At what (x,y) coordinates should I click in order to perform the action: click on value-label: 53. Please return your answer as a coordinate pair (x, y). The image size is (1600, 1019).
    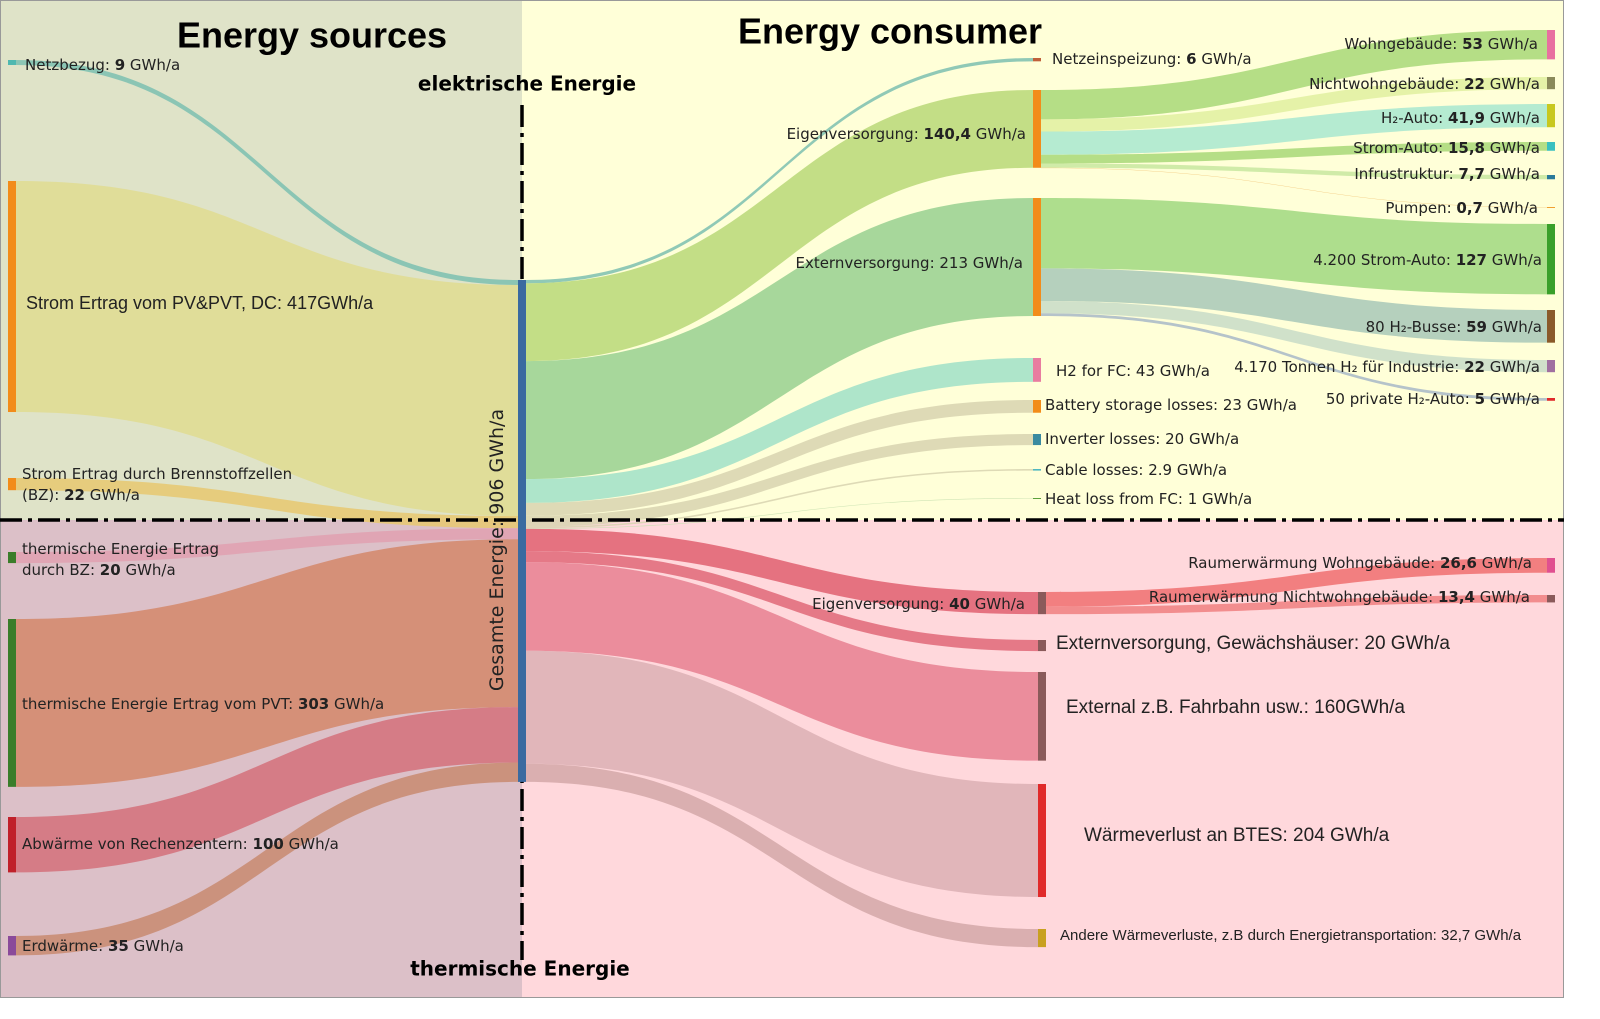
    Looking at the image, I should click on (1472, 44).